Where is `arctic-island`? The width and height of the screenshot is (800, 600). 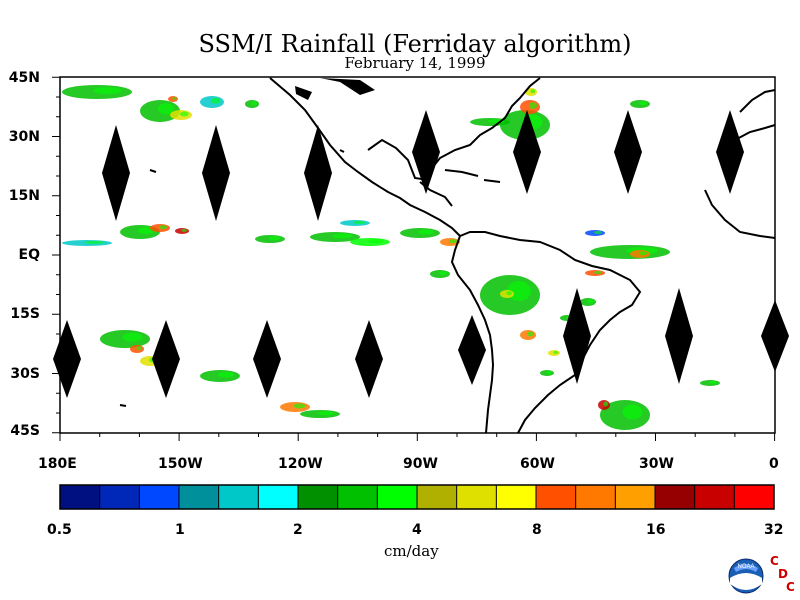 arctic-island is located at coordinates (303, 93).